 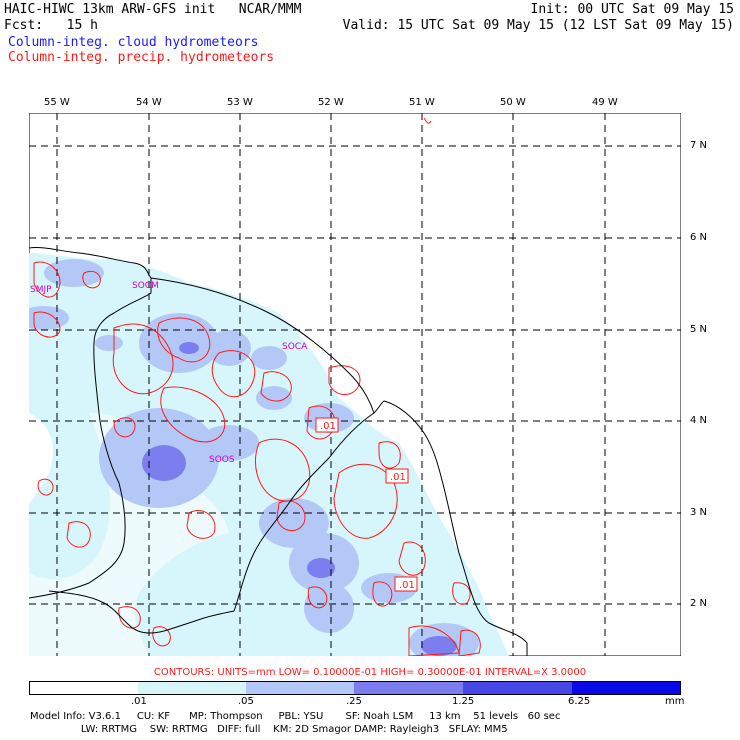 What do you see at coordinates (366, 504) in the screenshot?
I see `contour-value-labels: .01 .01 .01` at bounding box center [366, 504].